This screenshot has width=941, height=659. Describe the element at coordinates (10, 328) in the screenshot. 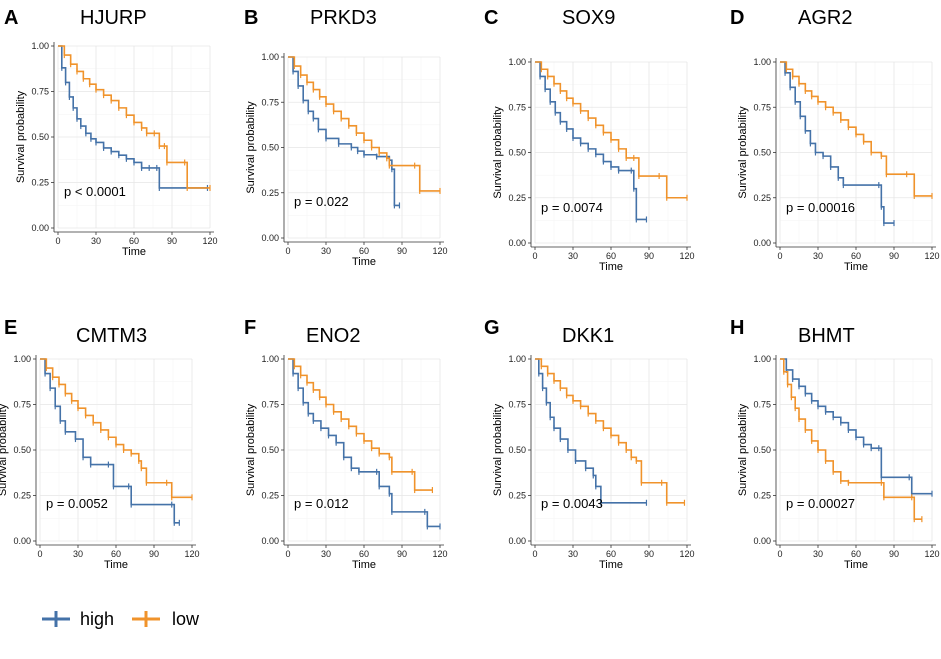

I see `panel-letter: E` at that location.